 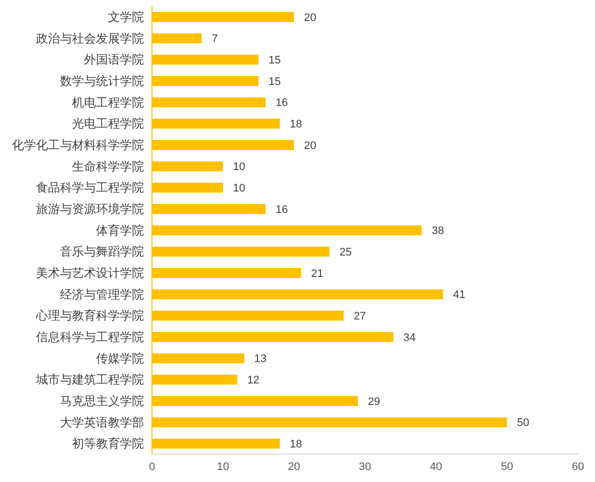 What do you see at coordinates (409, 338) in the screenshot?
I see `data-label: 34` at bounding box center [409, 338].